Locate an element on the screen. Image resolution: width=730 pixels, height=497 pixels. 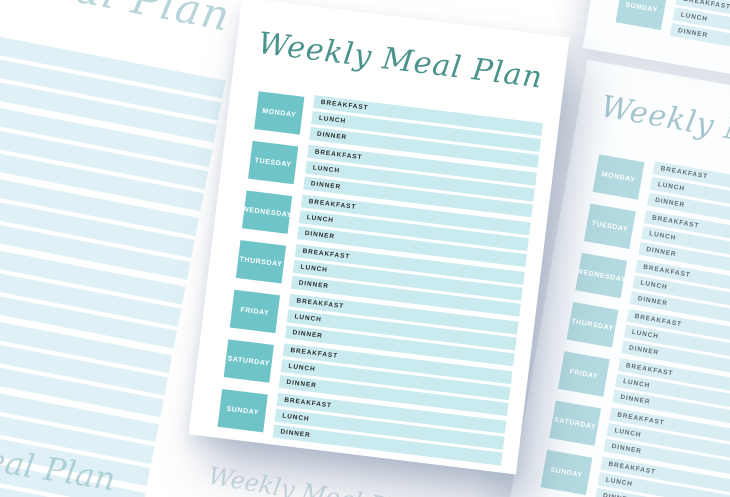
background-title-bottom-center: Weekly Meal Plan is located at coordinates (315, 479).